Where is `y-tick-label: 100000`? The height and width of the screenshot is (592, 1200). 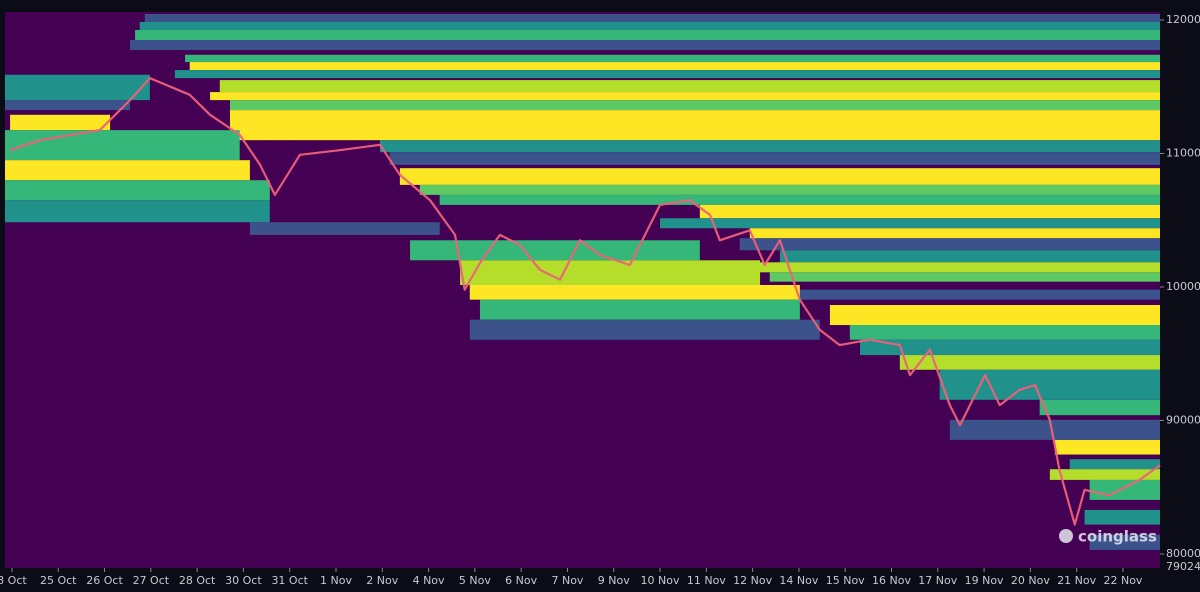 y-tick-label: 100000 is located at coordinates (1183, 286).